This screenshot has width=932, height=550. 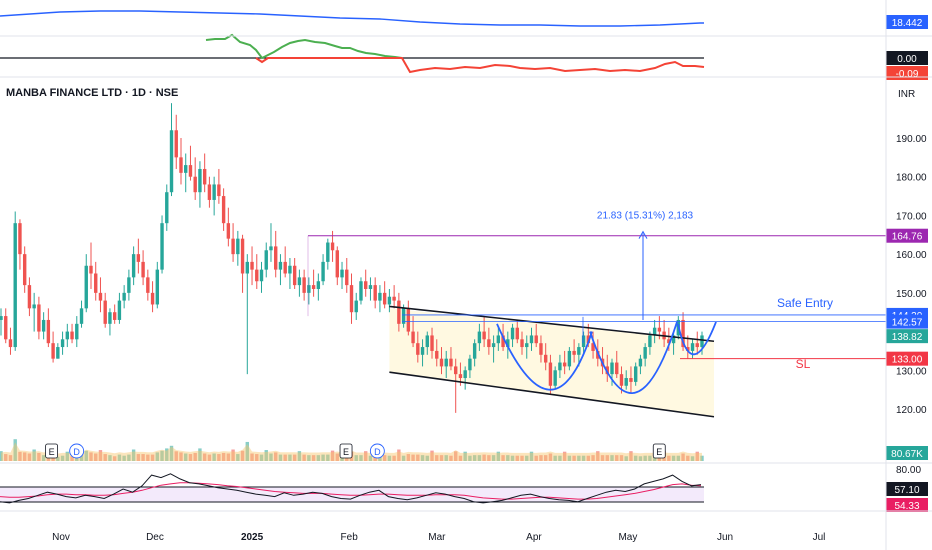 What do you see at coordinates (534, 537) in the screenshot?
I see `x-tick-label: Apr` at bounding box center [534, 537].